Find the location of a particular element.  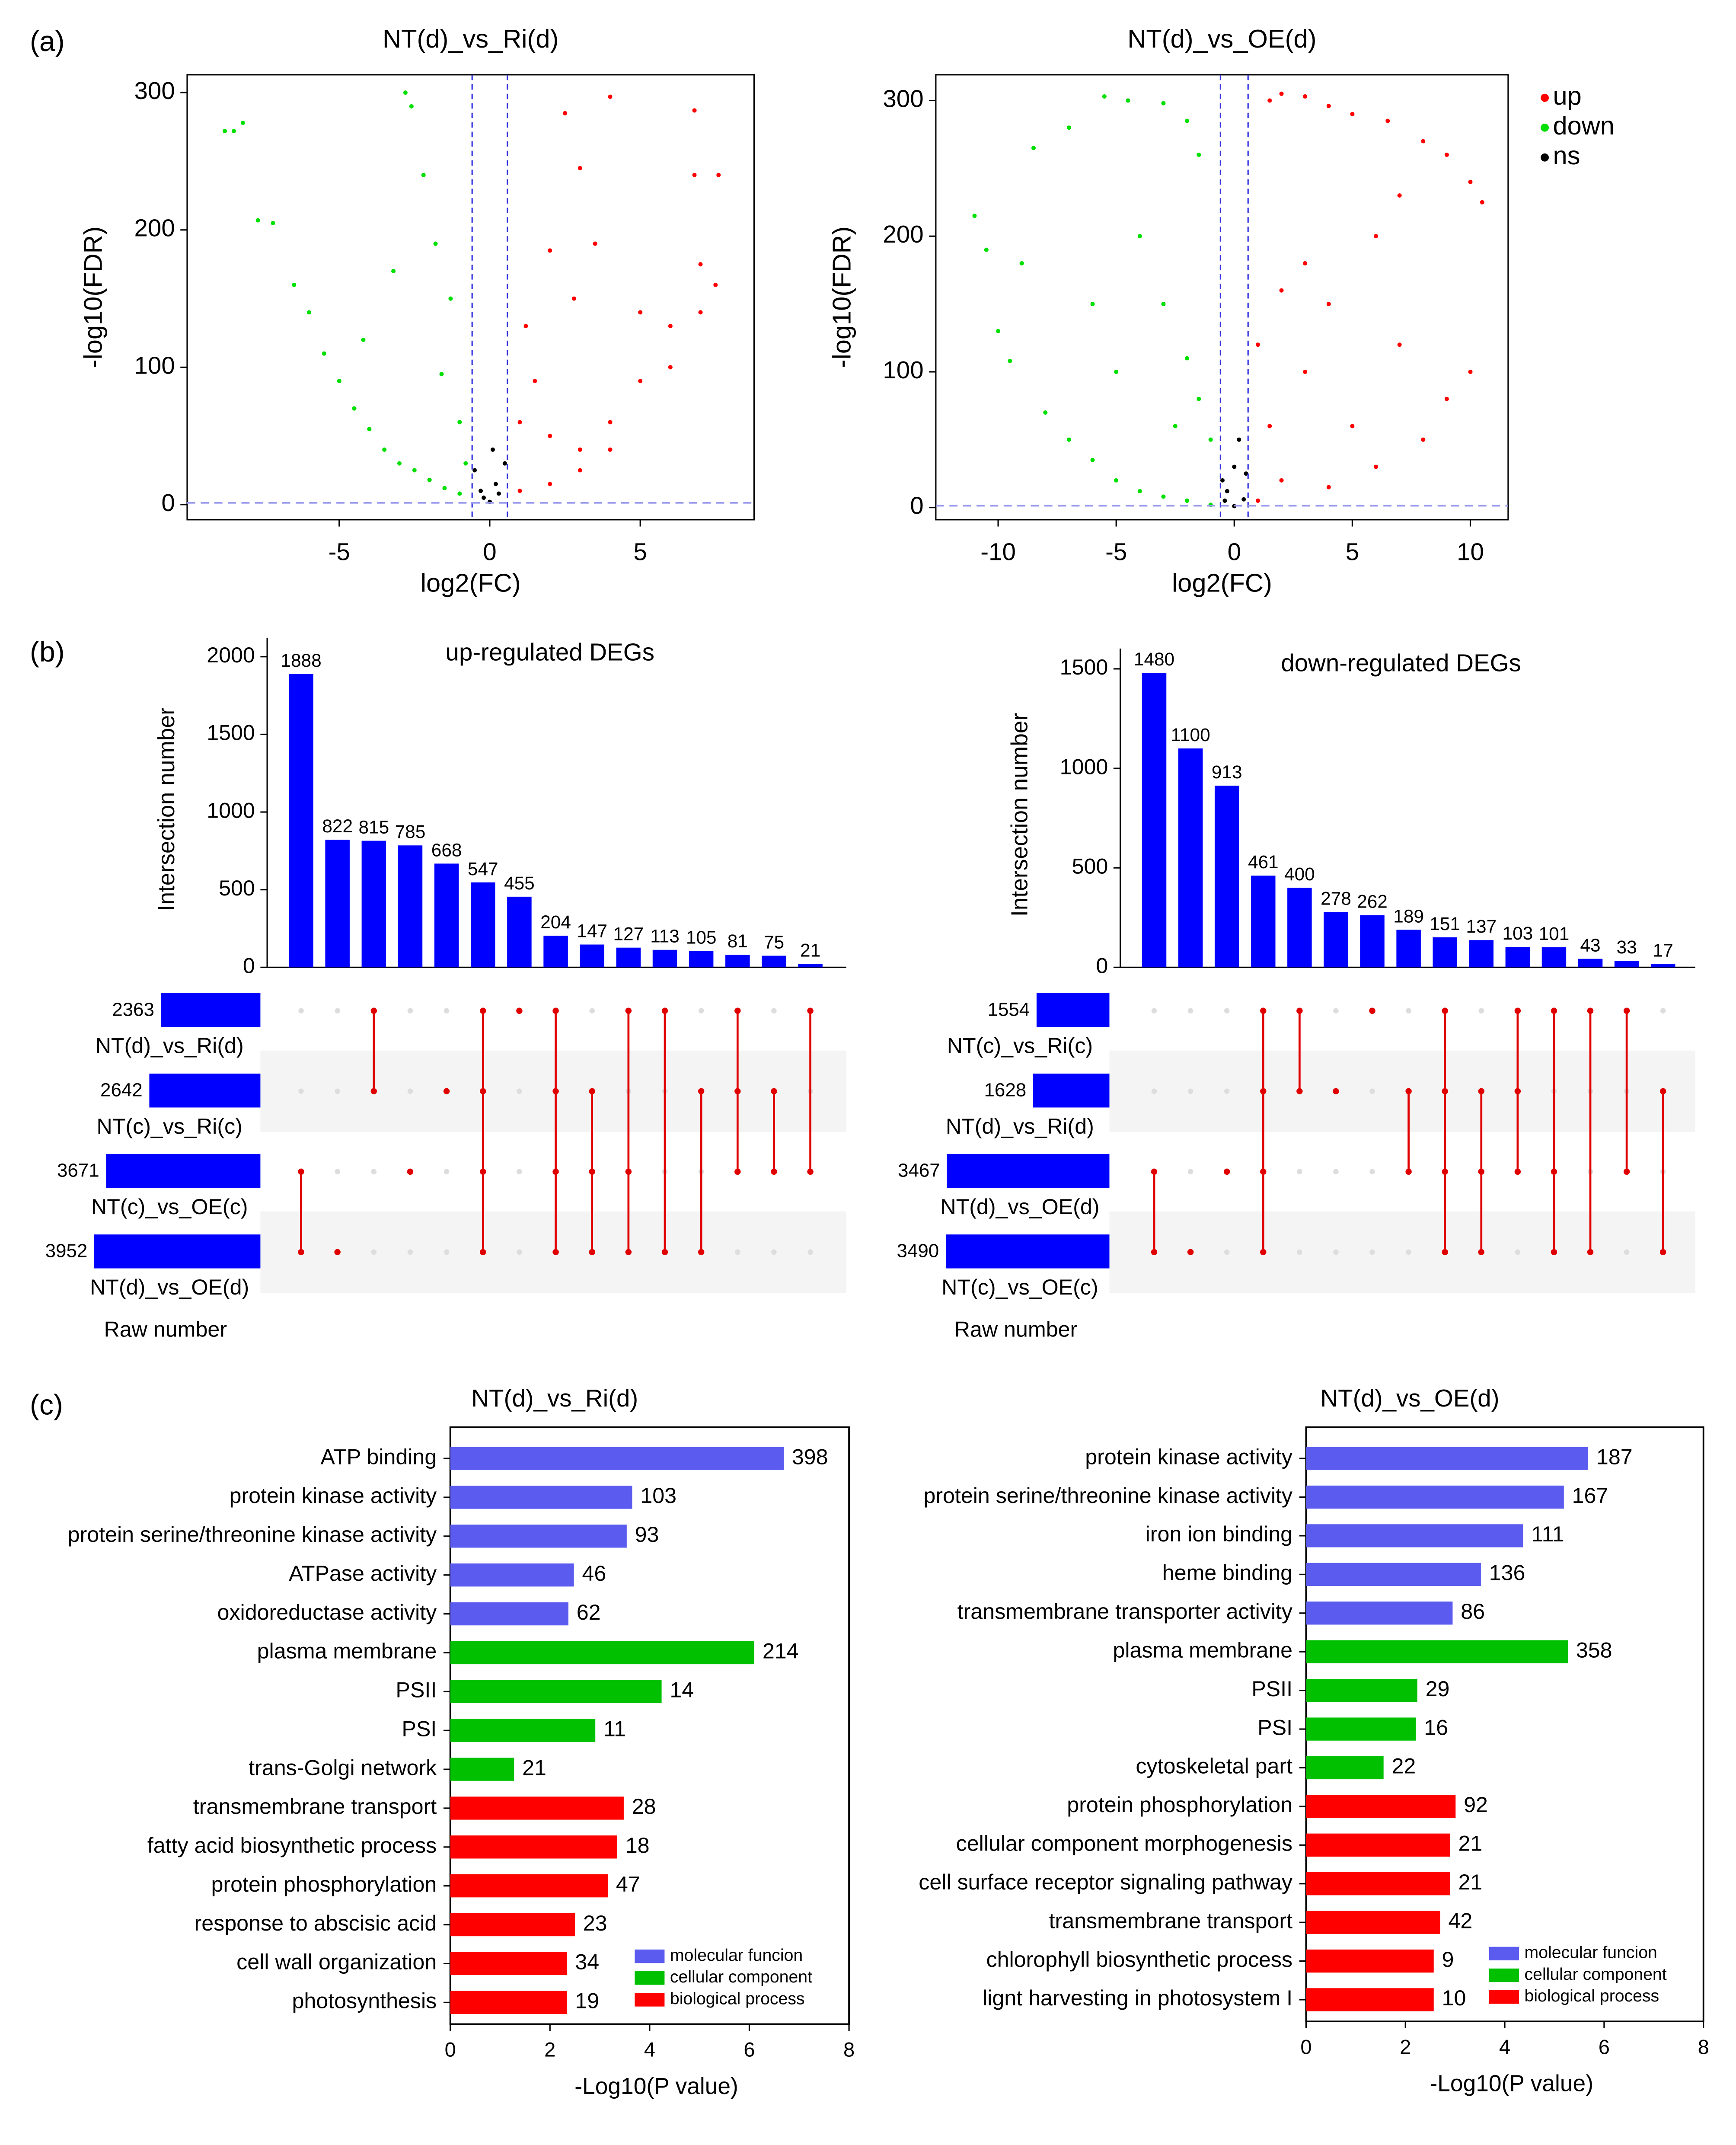

set-size-label: 3952 is located at coordinates (66, 1251).